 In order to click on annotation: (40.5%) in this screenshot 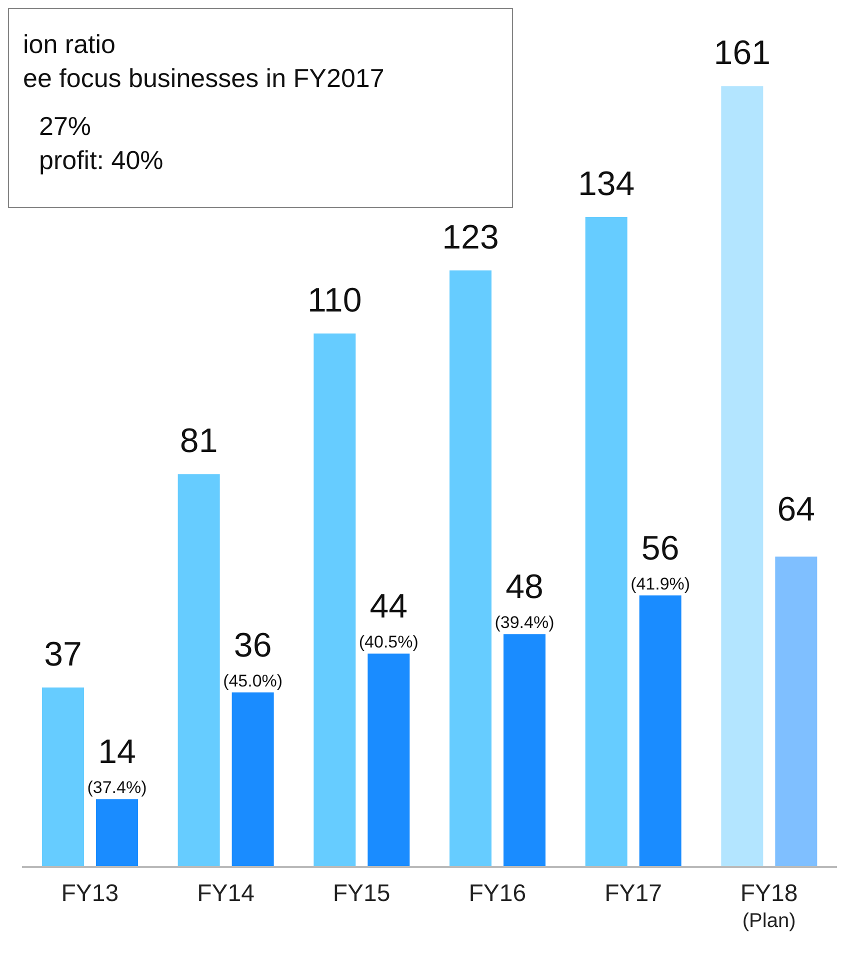, I will do `click(388, 642)`.